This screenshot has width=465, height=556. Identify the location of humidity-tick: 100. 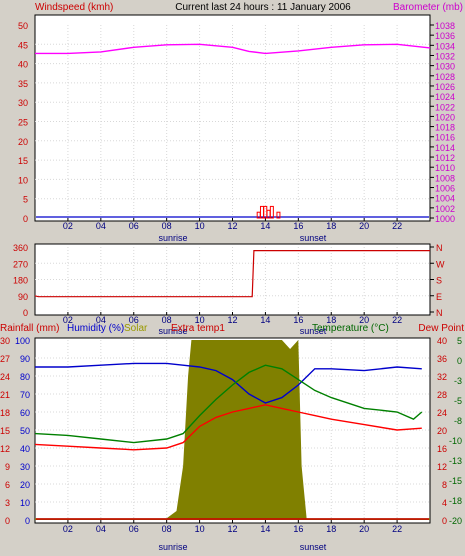
(22, 341).